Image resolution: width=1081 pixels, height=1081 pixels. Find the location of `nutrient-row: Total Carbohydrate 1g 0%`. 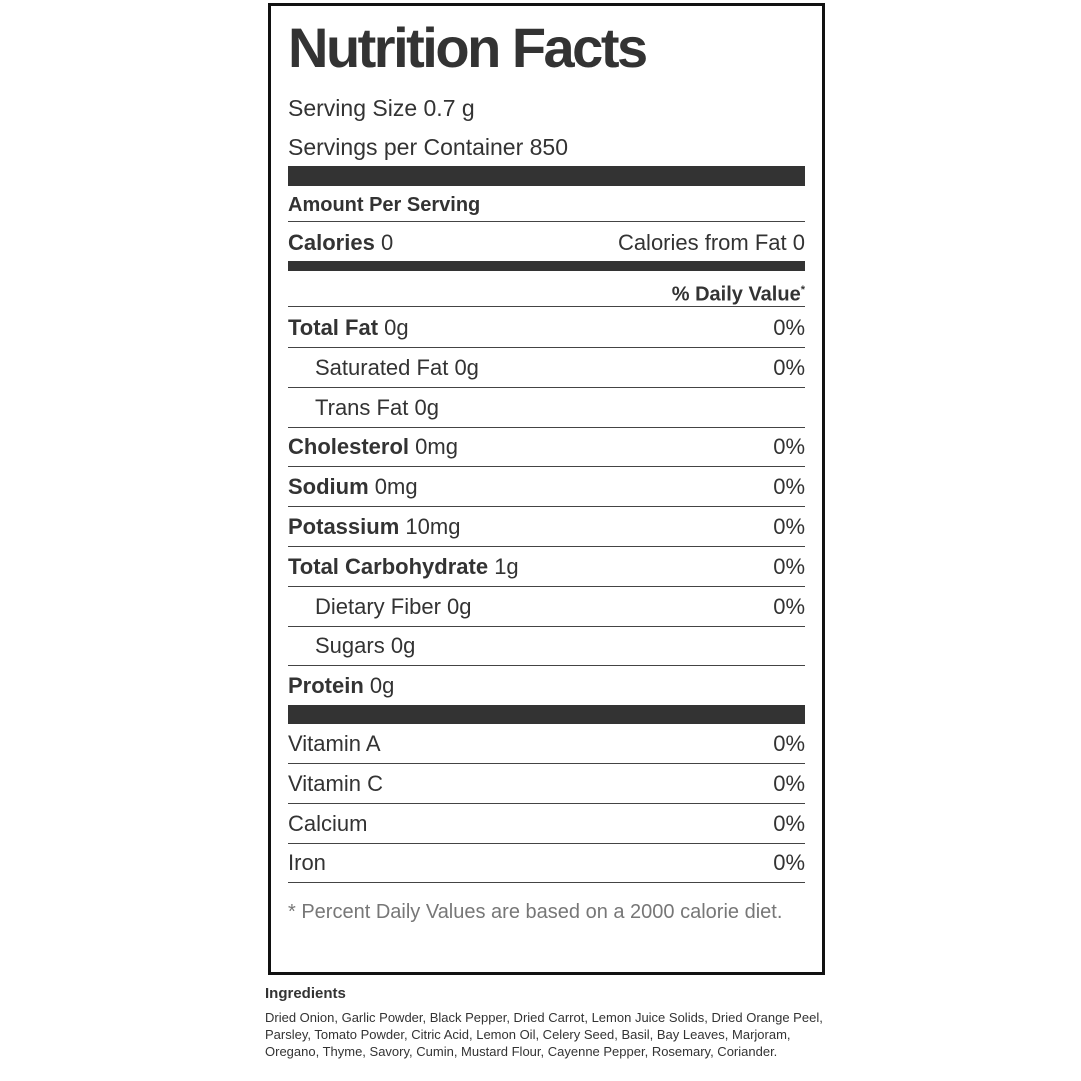

nutrient-row: Total Carbohydrate 1g 0% is located at coordinates (546, 567).